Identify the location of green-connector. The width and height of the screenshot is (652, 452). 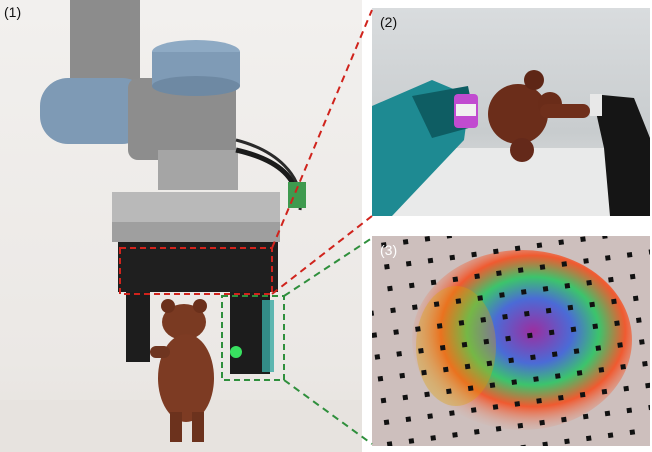
(297, 195).